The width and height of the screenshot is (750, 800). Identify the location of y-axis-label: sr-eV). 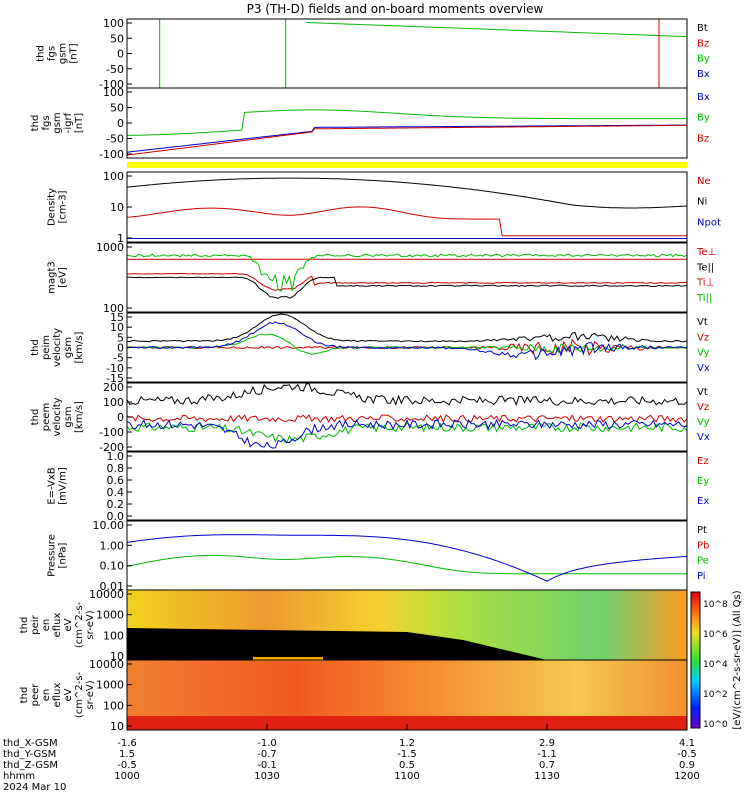
(90, 694).